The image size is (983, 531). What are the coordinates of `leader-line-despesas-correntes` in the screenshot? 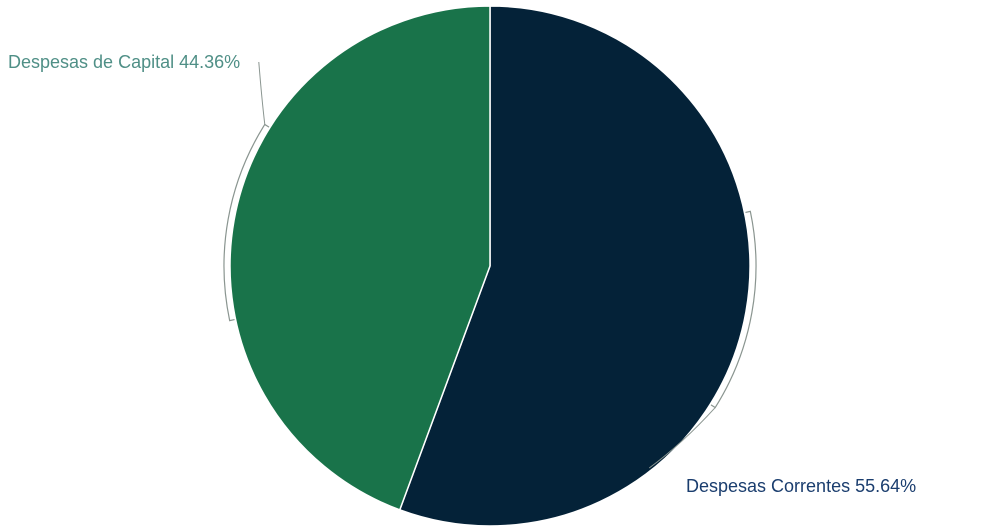 It's located at (733, 309).